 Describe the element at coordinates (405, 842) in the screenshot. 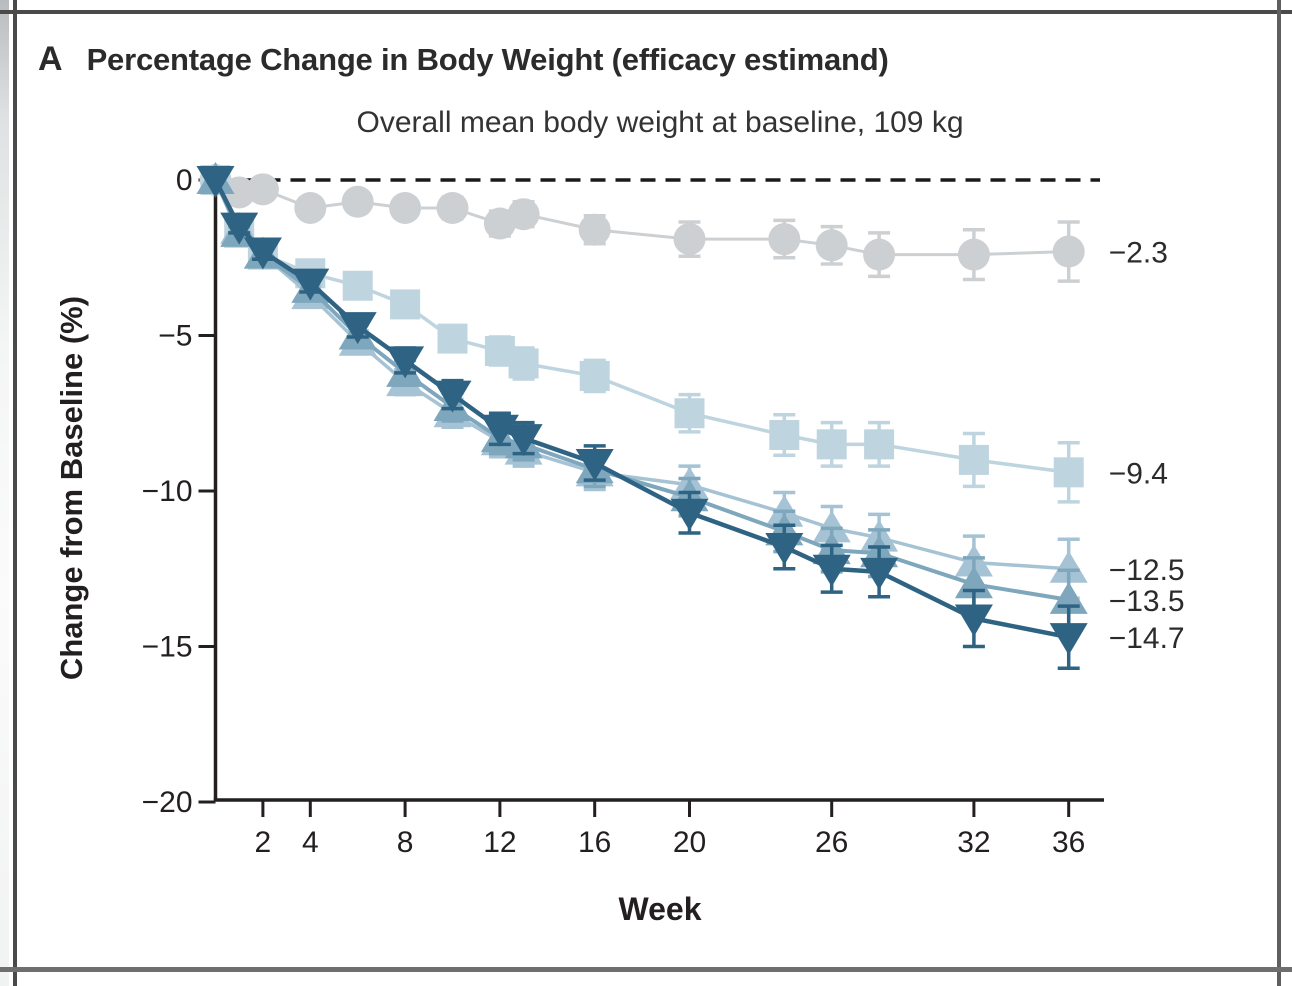

I see `x-tick-label: 8` at that location.